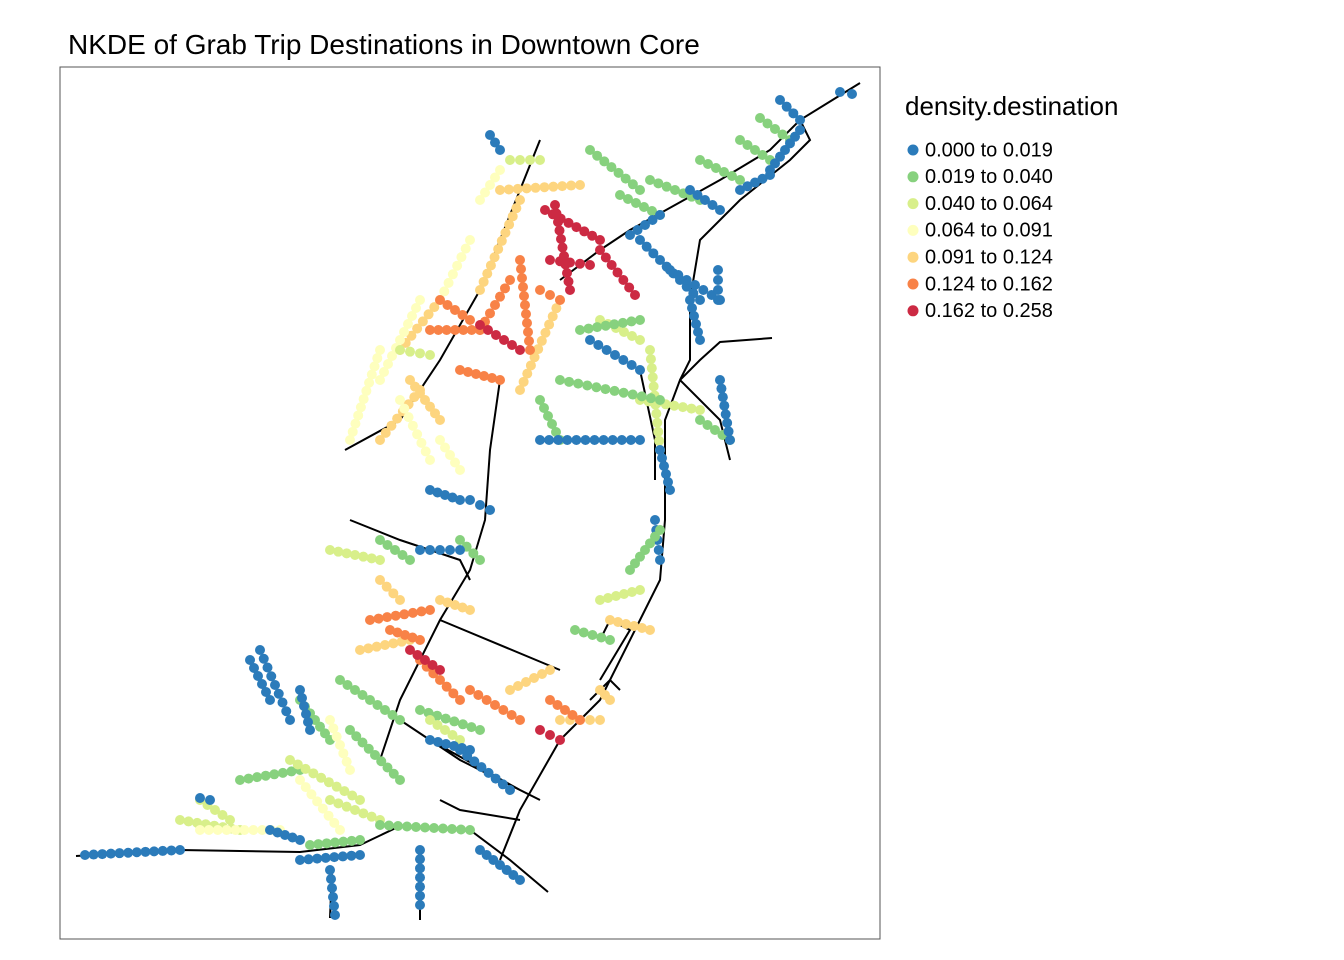  I want to click on legend-label: 0.000 to 0.019, so click(989, 150).